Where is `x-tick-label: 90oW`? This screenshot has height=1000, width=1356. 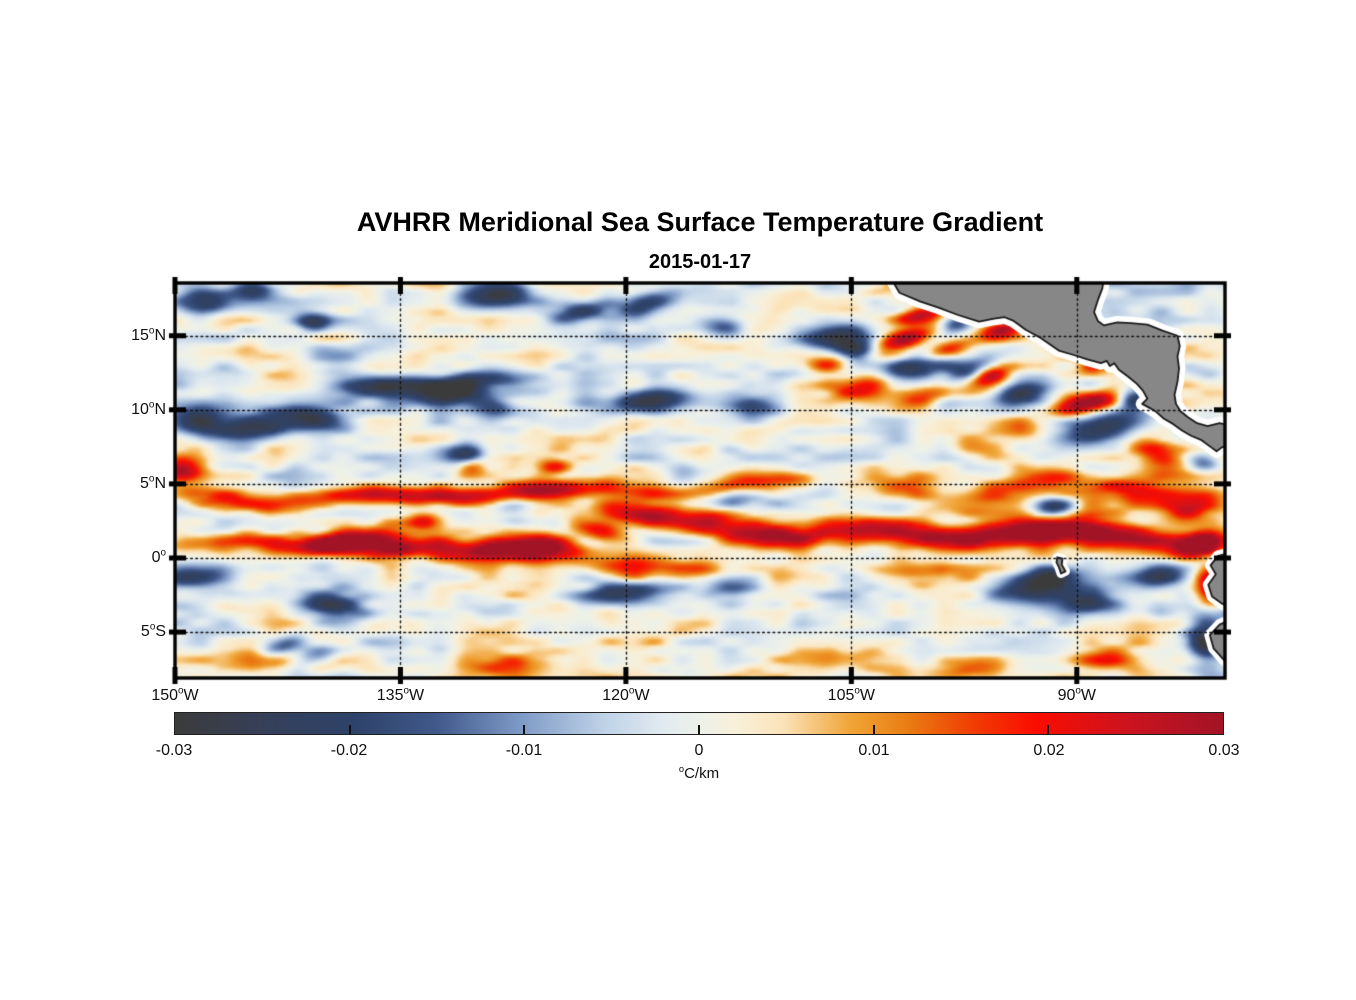 x-tick-label: 90oW is located at coordinates (1077, 694).